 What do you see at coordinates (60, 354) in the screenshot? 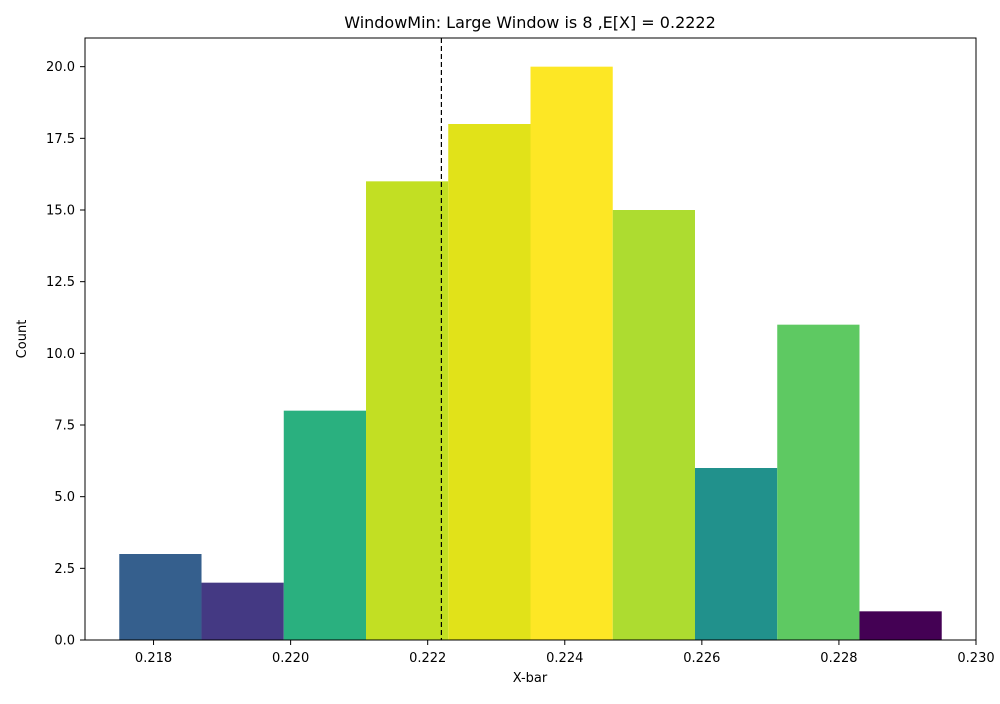
I see `y-tick-label-5: 10.0` at bounding box center [60, 354].